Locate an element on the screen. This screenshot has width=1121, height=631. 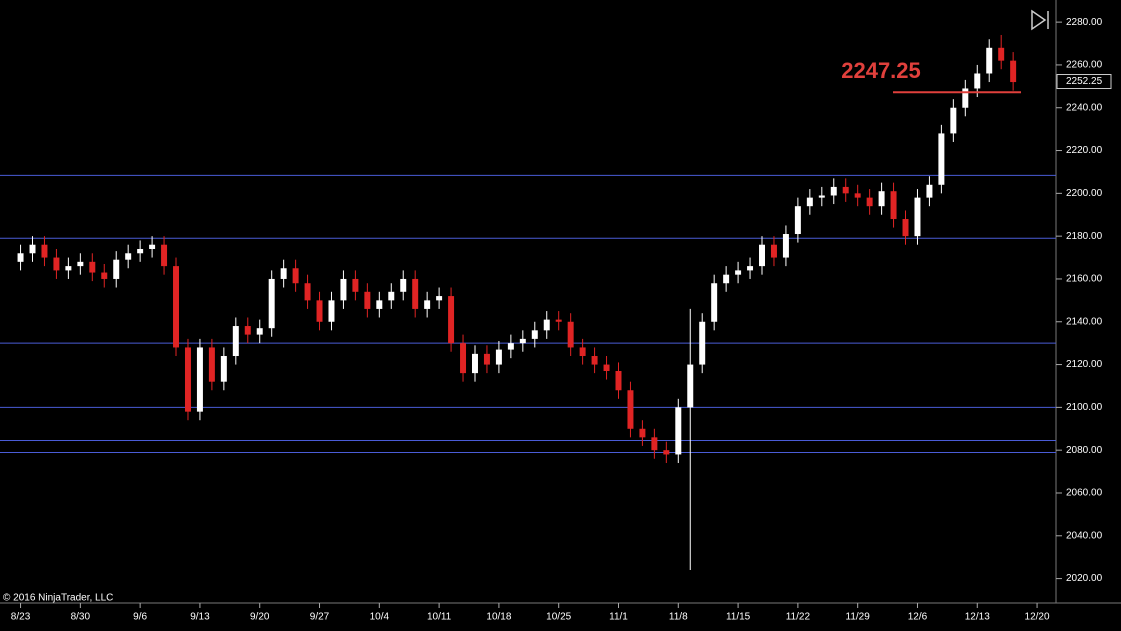
x-tick-label: 10/25 is located at coordinates (558, 617).